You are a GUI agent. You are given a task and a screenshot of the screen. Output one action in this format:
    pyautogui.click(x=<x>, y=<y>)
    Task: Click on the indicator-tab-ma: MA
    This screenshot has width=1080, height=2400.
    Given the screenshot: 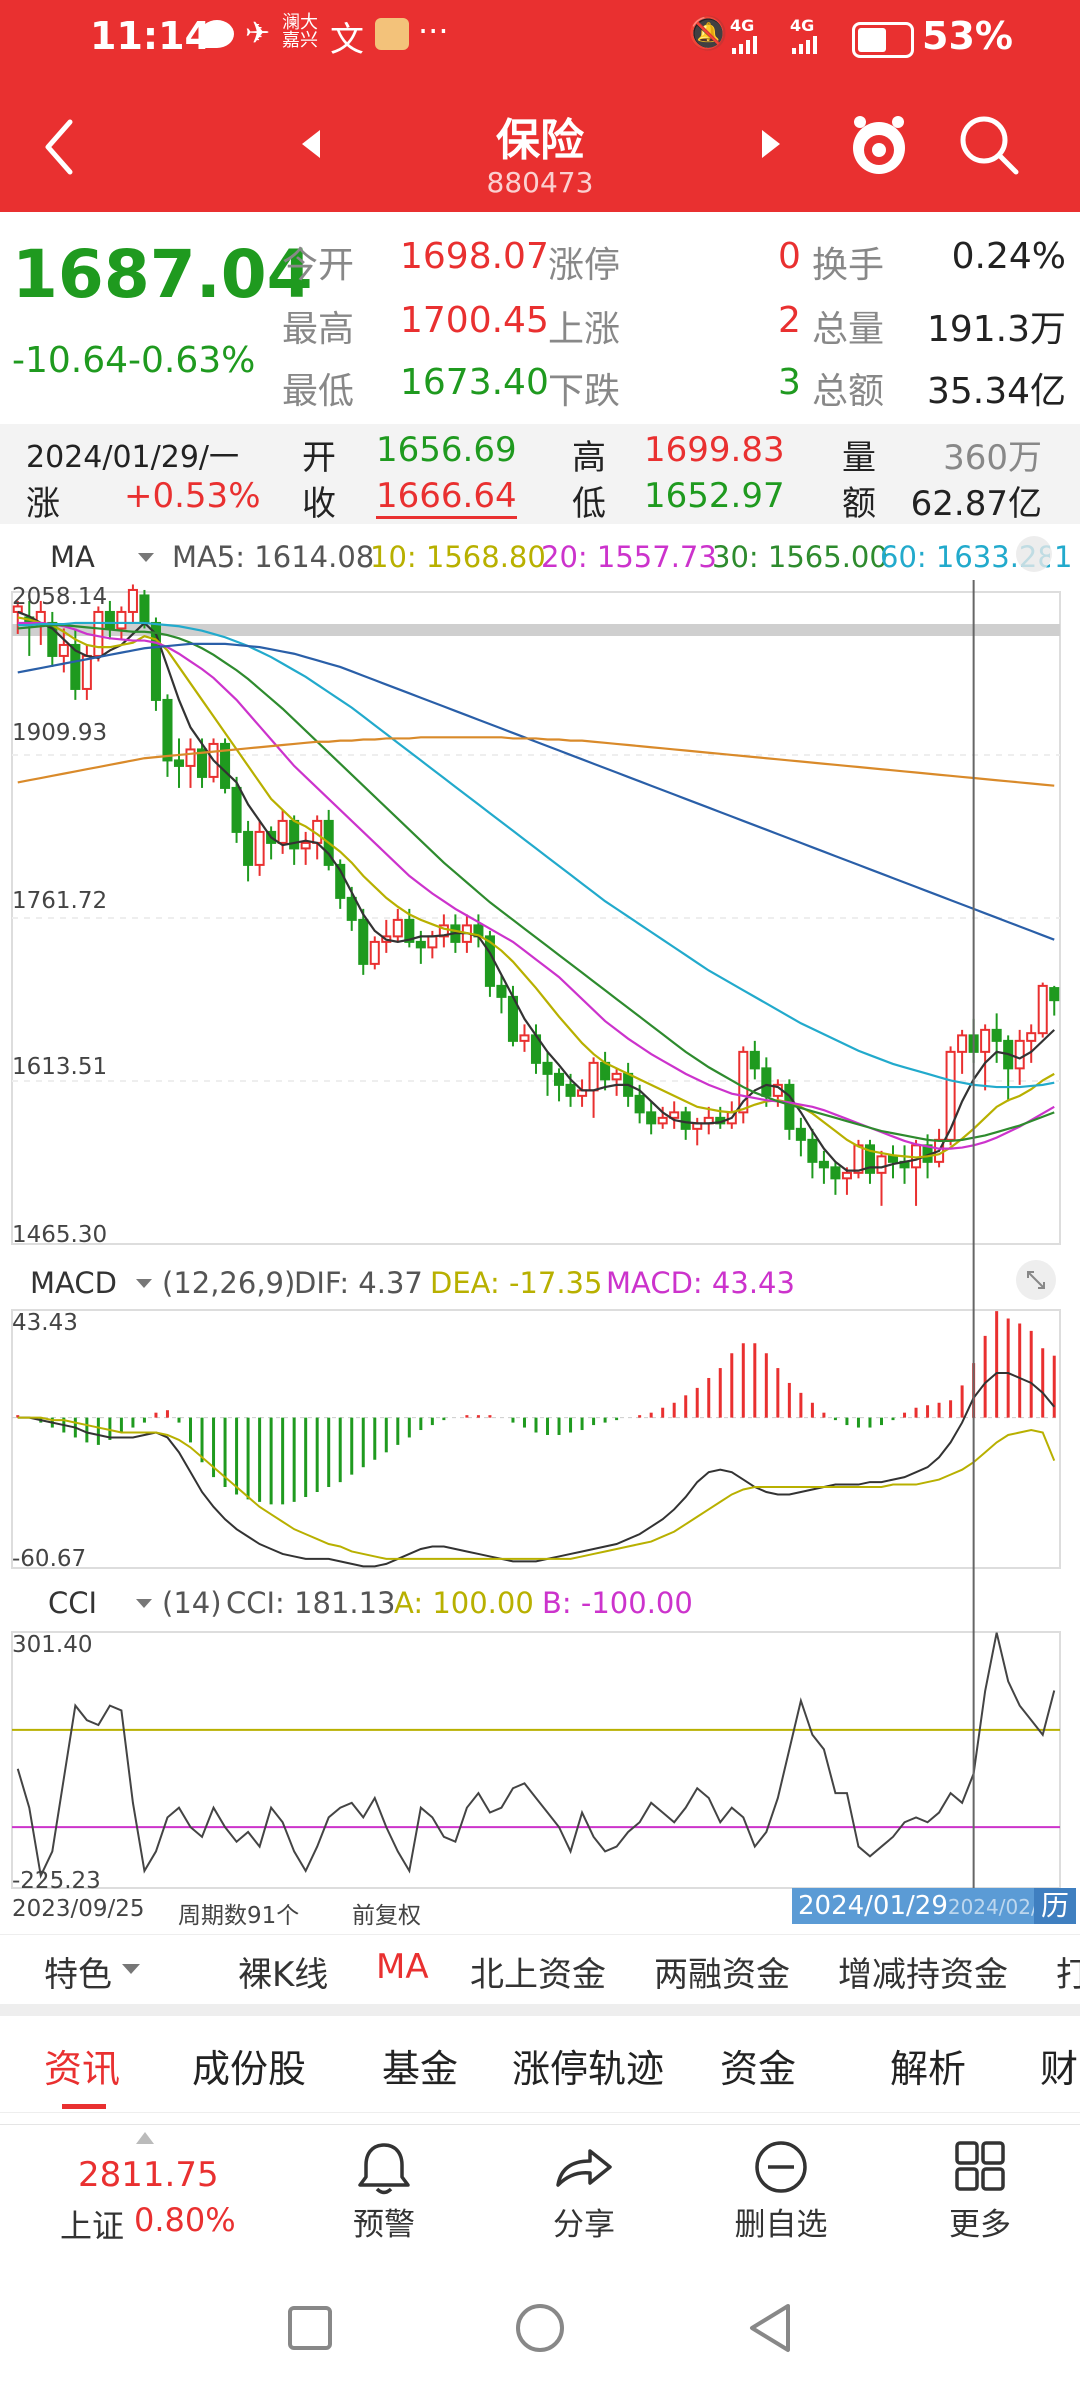 What is the action you would take?
    pyautogui.click(x=402, y=1967)
    